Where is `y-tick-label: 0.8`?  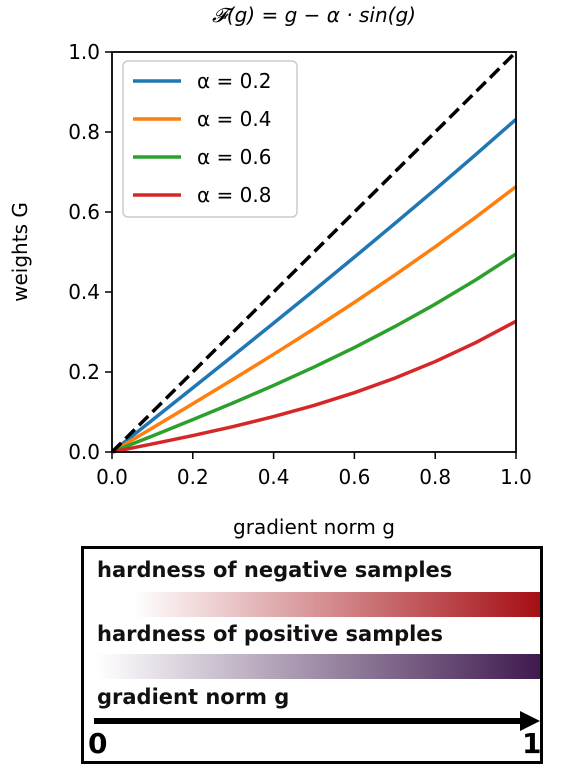 y-tick-label: 0.8 is located at coordinates (84, 132).